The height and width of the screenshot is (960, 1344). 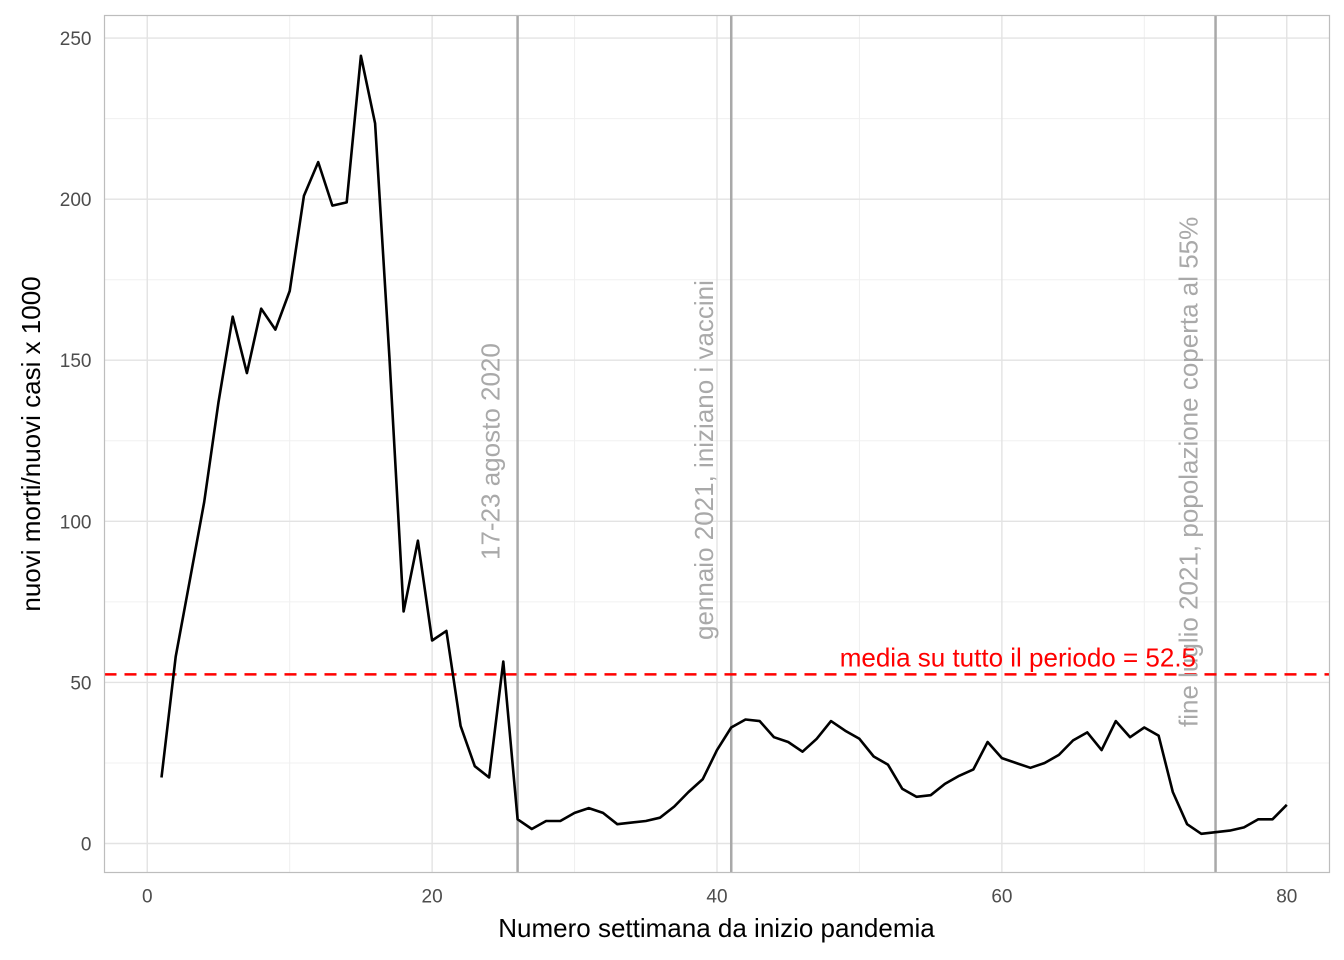 What do you see at coordinates (76, 200) in the screenshot?
I see `y-tick-label: 200` at bounding box center [76, 200].